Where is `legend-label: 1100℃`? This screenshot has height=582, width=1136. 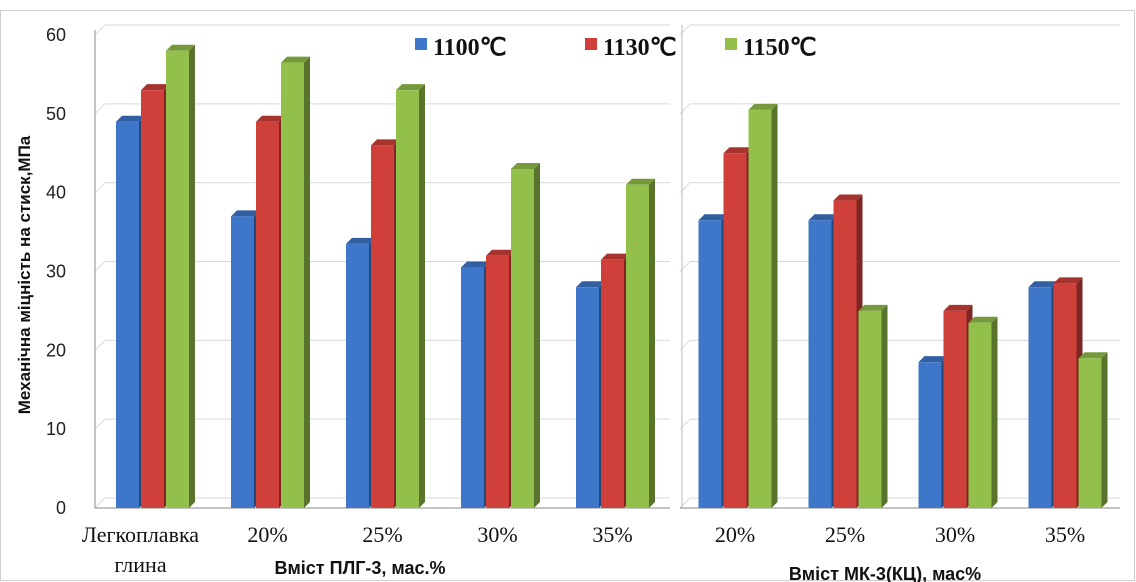 legend-label: 1100℃ is located at coordinates (470, 48).